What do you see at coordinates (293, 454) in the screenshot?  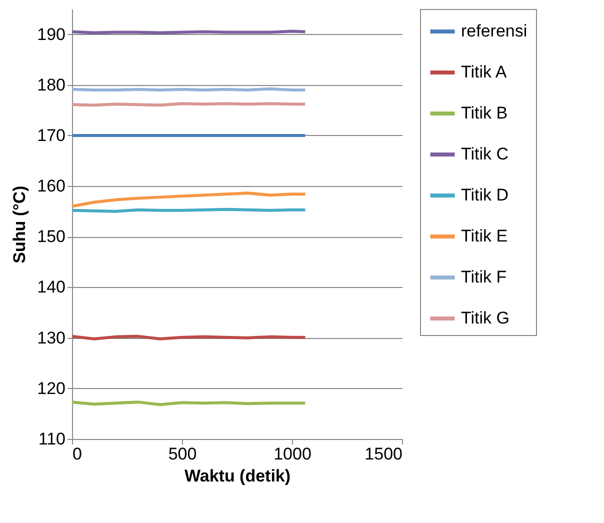 I see `x-tick-label: 1000` at bounding box center [293, 454].